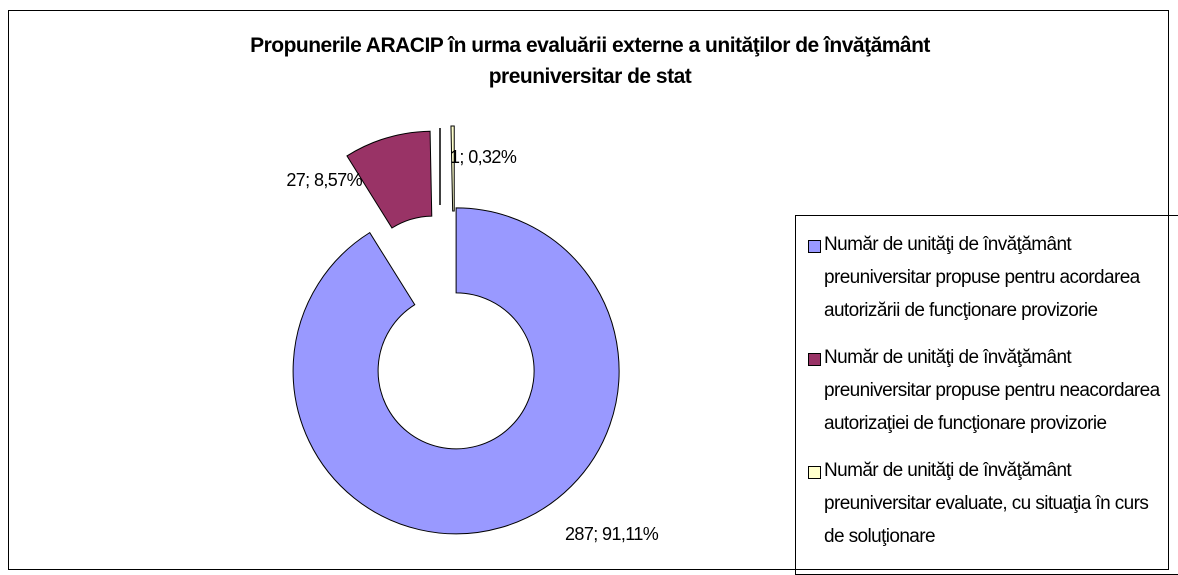 The image size is (1178, 575). I want to click on data-label: 1; 0,32%, so click(483, 157).